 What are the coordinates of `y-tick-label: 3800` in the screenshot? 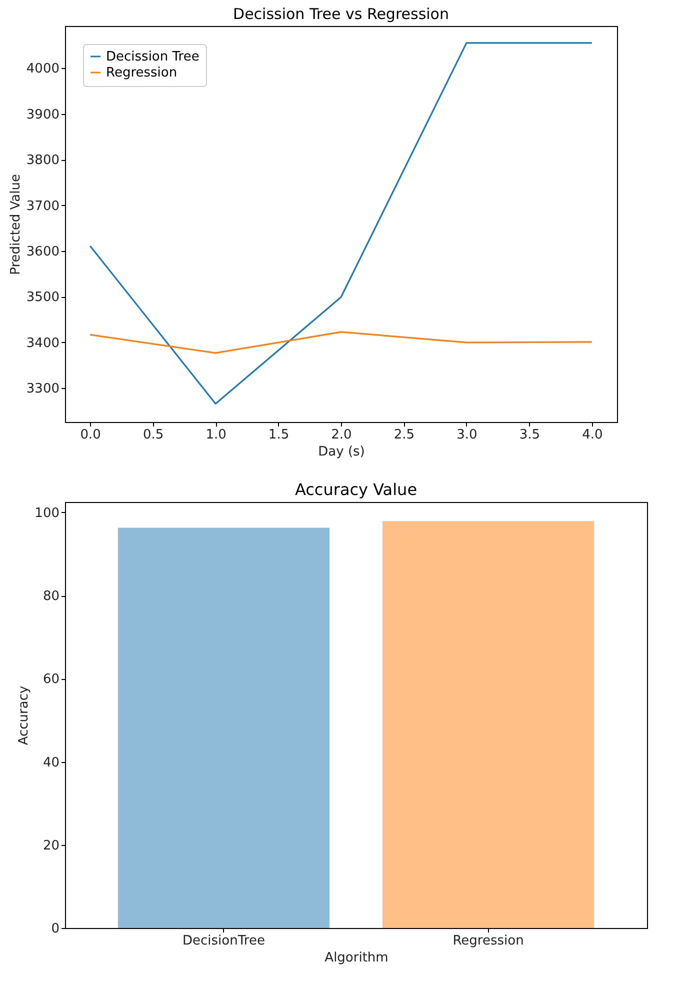 It's located at (43, 160).